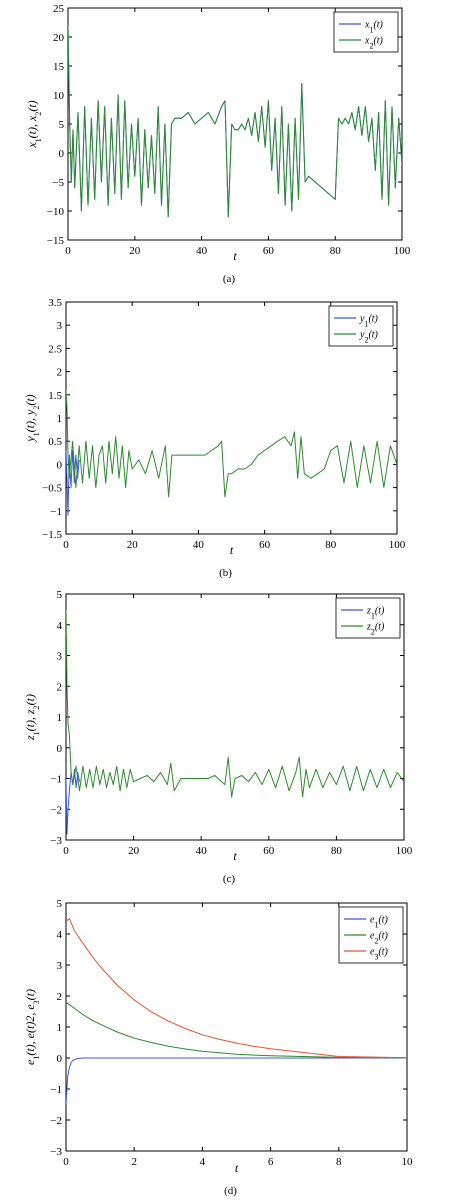 Image resolution: width=467 pixels, height=1200 pixels. Describe the element at coordinates (235, 121) in the screenshot. I see `series-line-x2t` at that location.